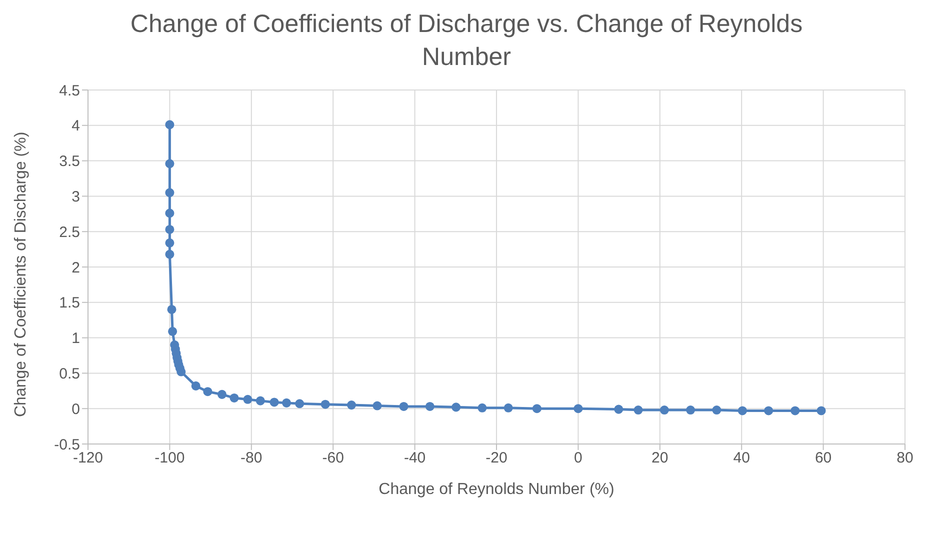  I want to click on x-tick-label: 20, so click(660, 458).